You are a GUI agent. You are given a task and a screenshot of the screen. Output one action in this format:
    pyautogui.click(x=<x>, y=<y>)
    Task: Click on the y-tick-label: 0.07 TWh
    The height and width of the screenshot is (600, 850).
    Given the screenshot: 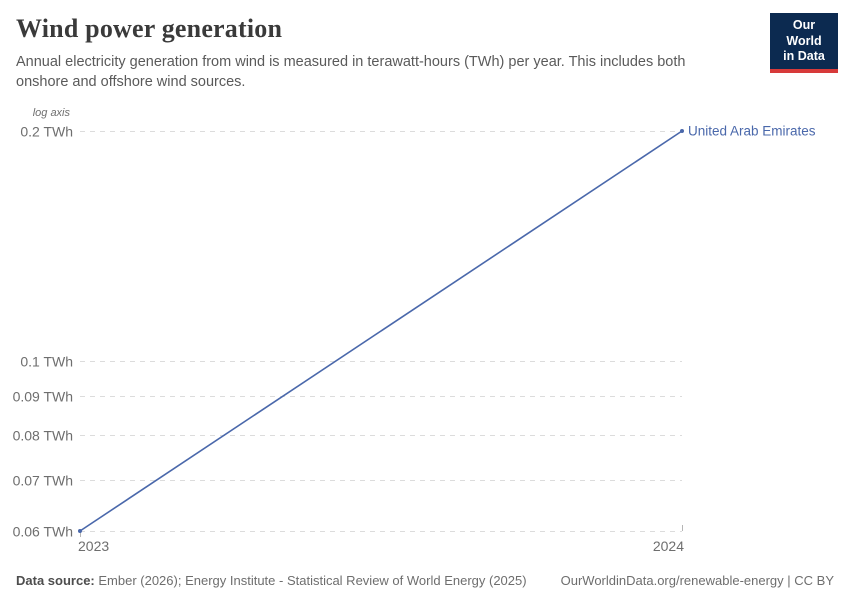 What is the action you would take?
    pyautogui.click(x=43, y=481)
    